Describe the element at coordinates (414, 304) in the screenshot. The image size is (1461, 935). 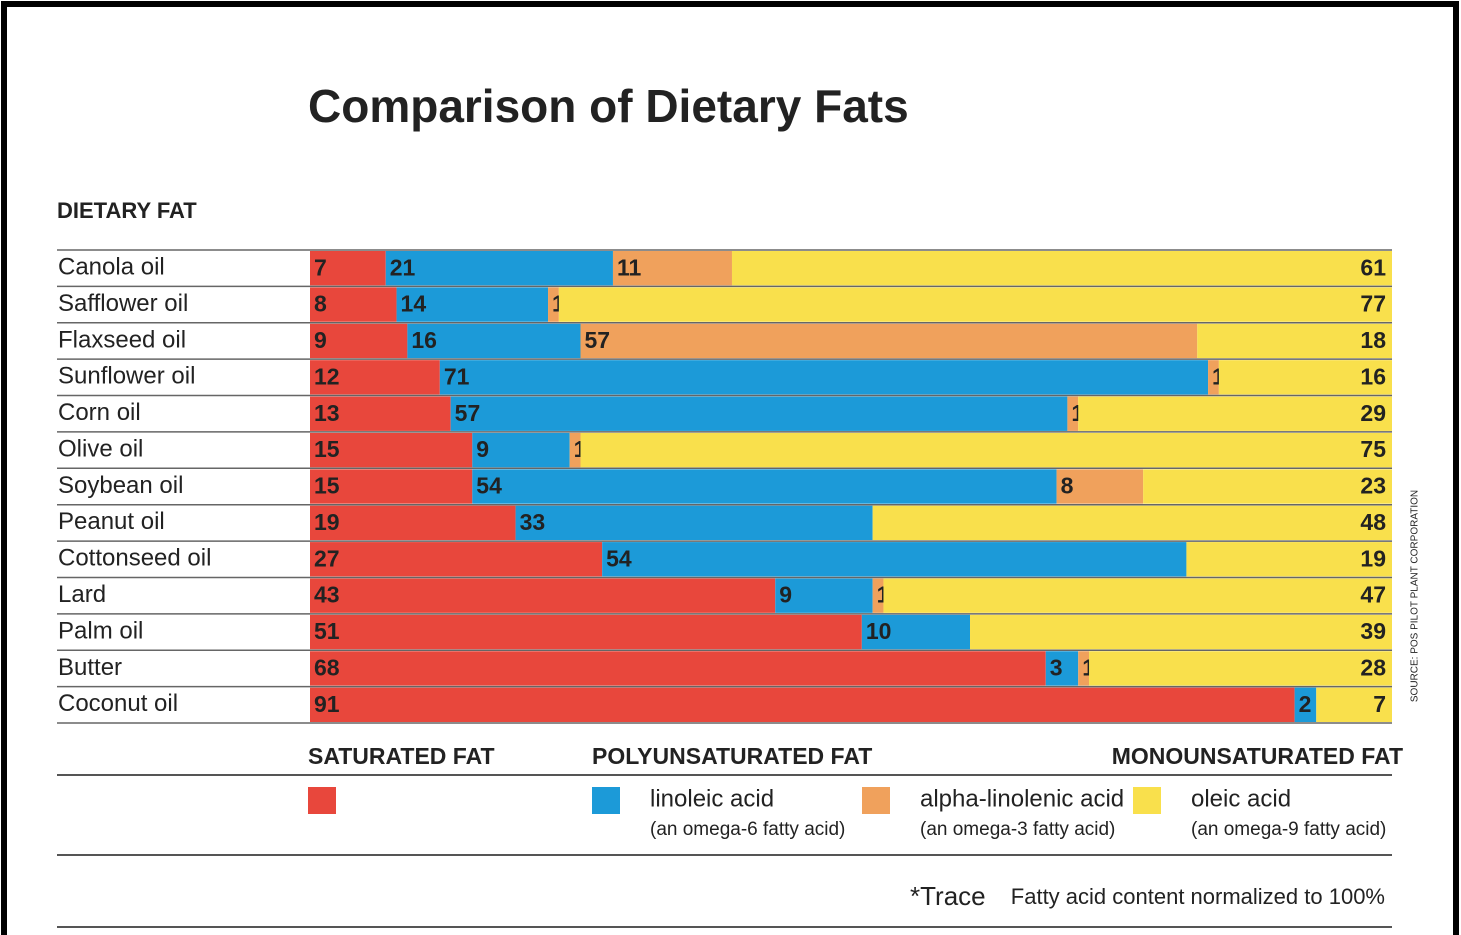
I see `data-label: 14` at that location.